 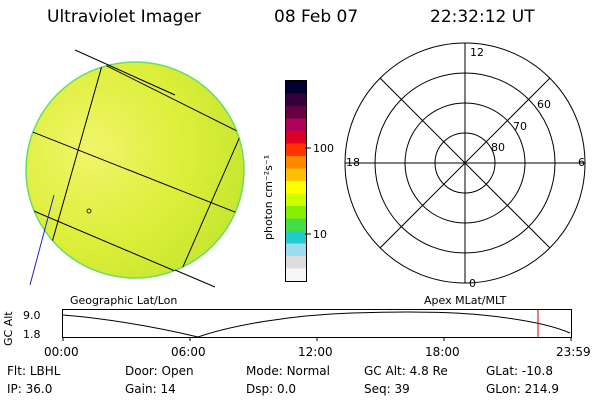 I want to click on alt-x-tick-0000: 00:00, so click(x=61, y=352).